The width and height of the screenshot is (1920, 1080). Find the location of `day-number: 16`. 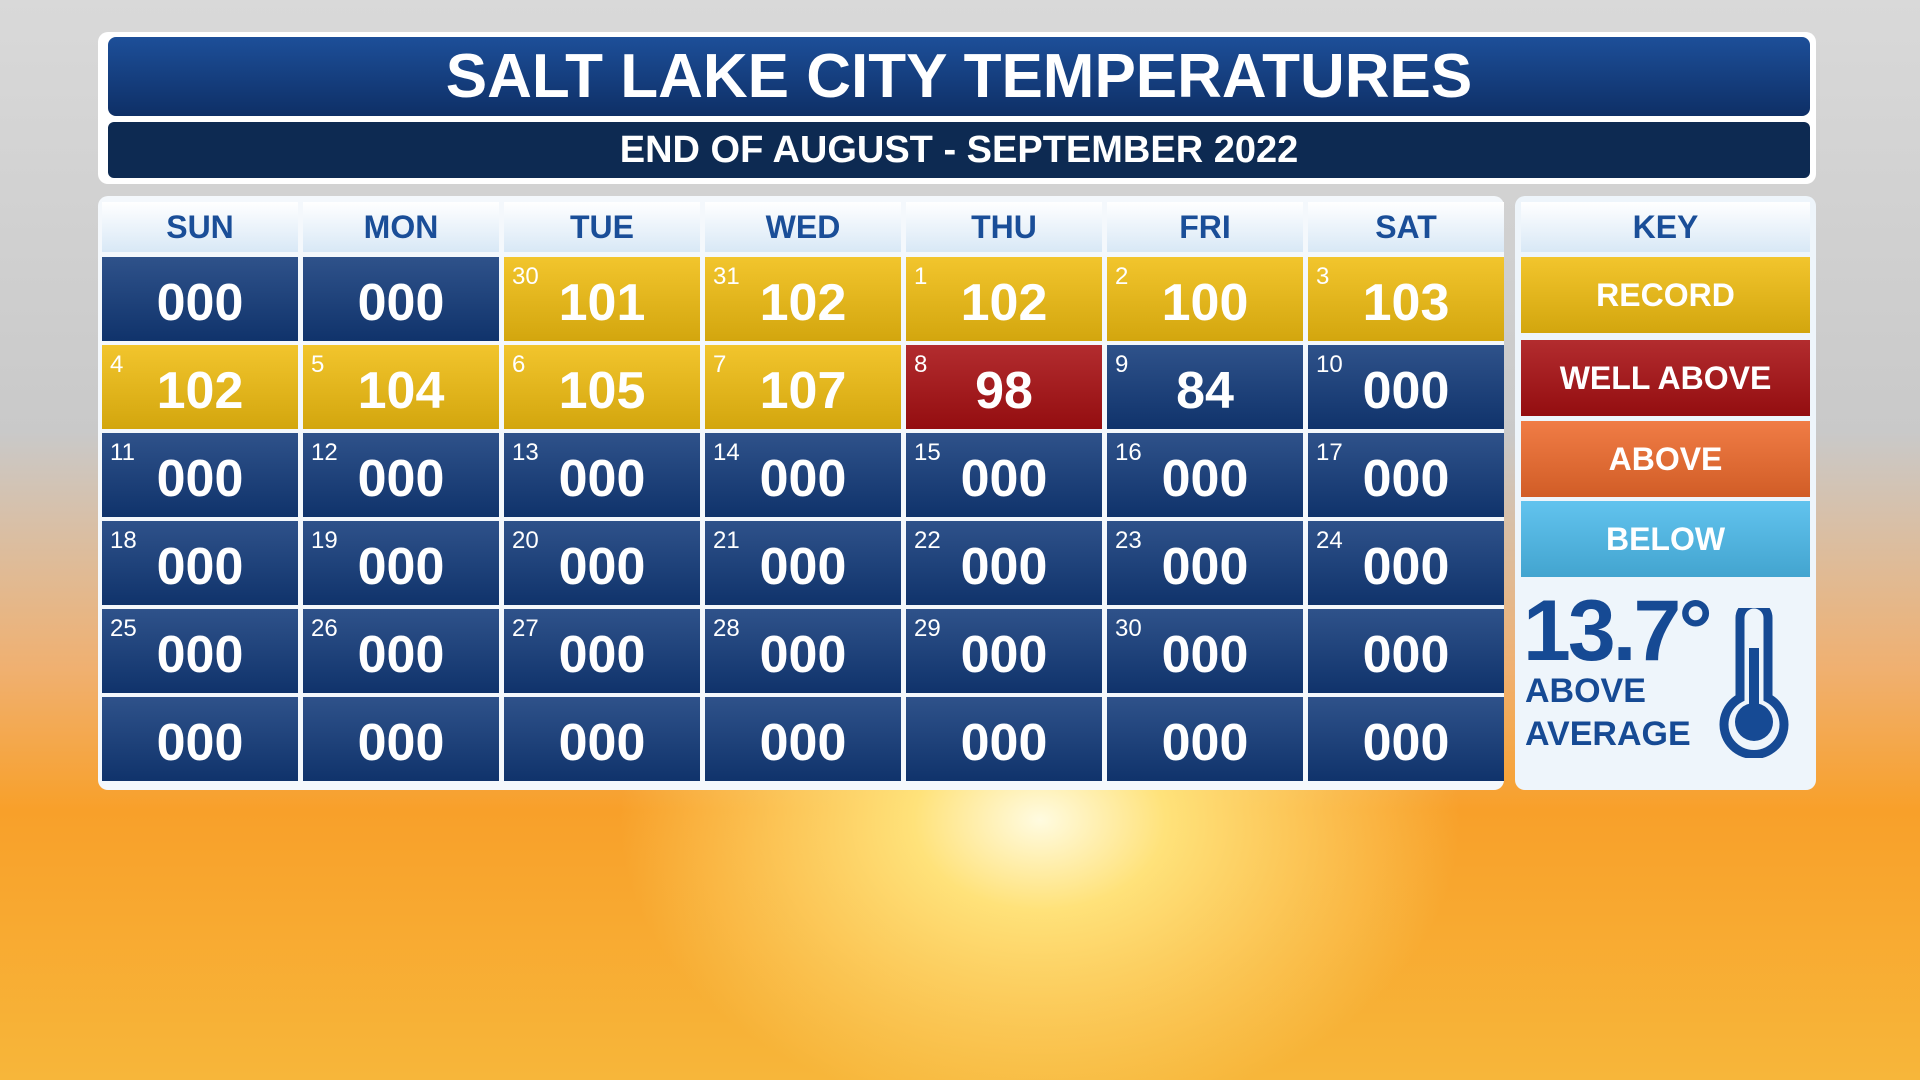

day-number: 16 is located at coordinates (1128, 452).